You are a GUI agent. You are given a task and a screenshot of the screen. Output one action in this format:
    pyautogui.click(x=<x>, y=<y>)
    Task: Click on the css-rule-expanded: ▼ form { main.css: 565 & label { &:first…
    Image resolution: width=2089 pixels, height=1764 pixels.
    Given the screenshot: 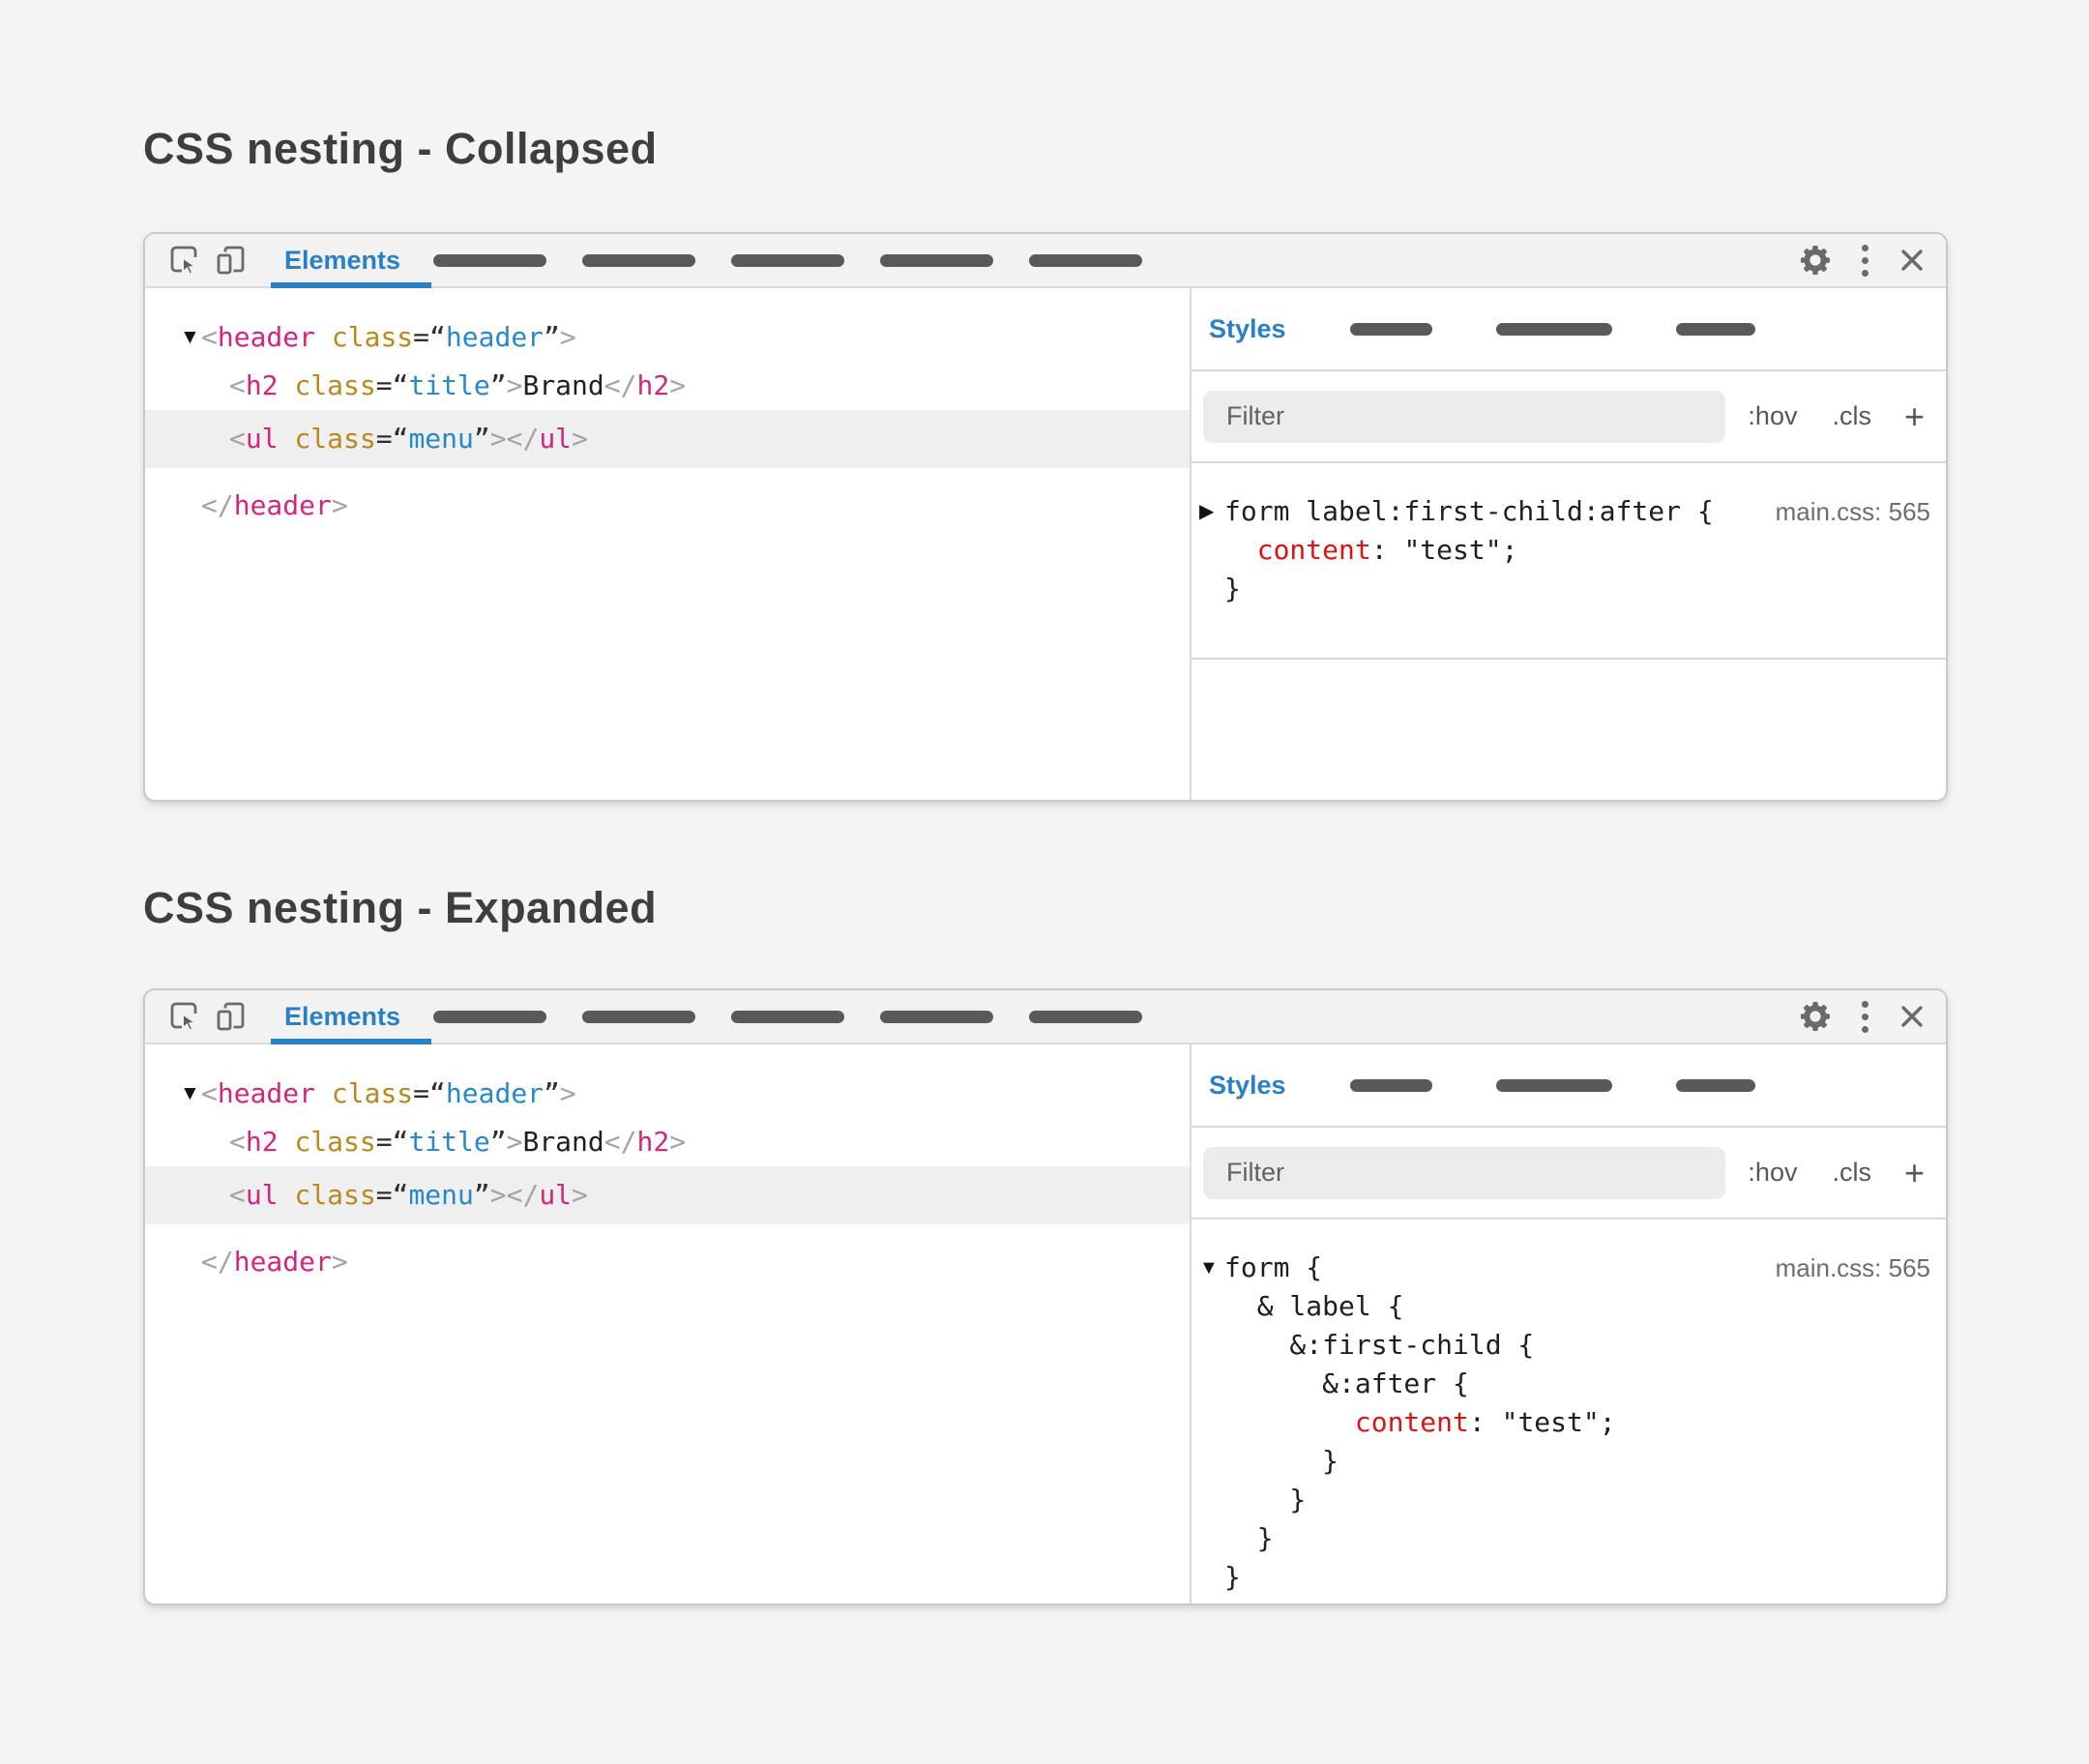 What is the action you would take?
    pyautogui.click(x=1569, y=1411)
    